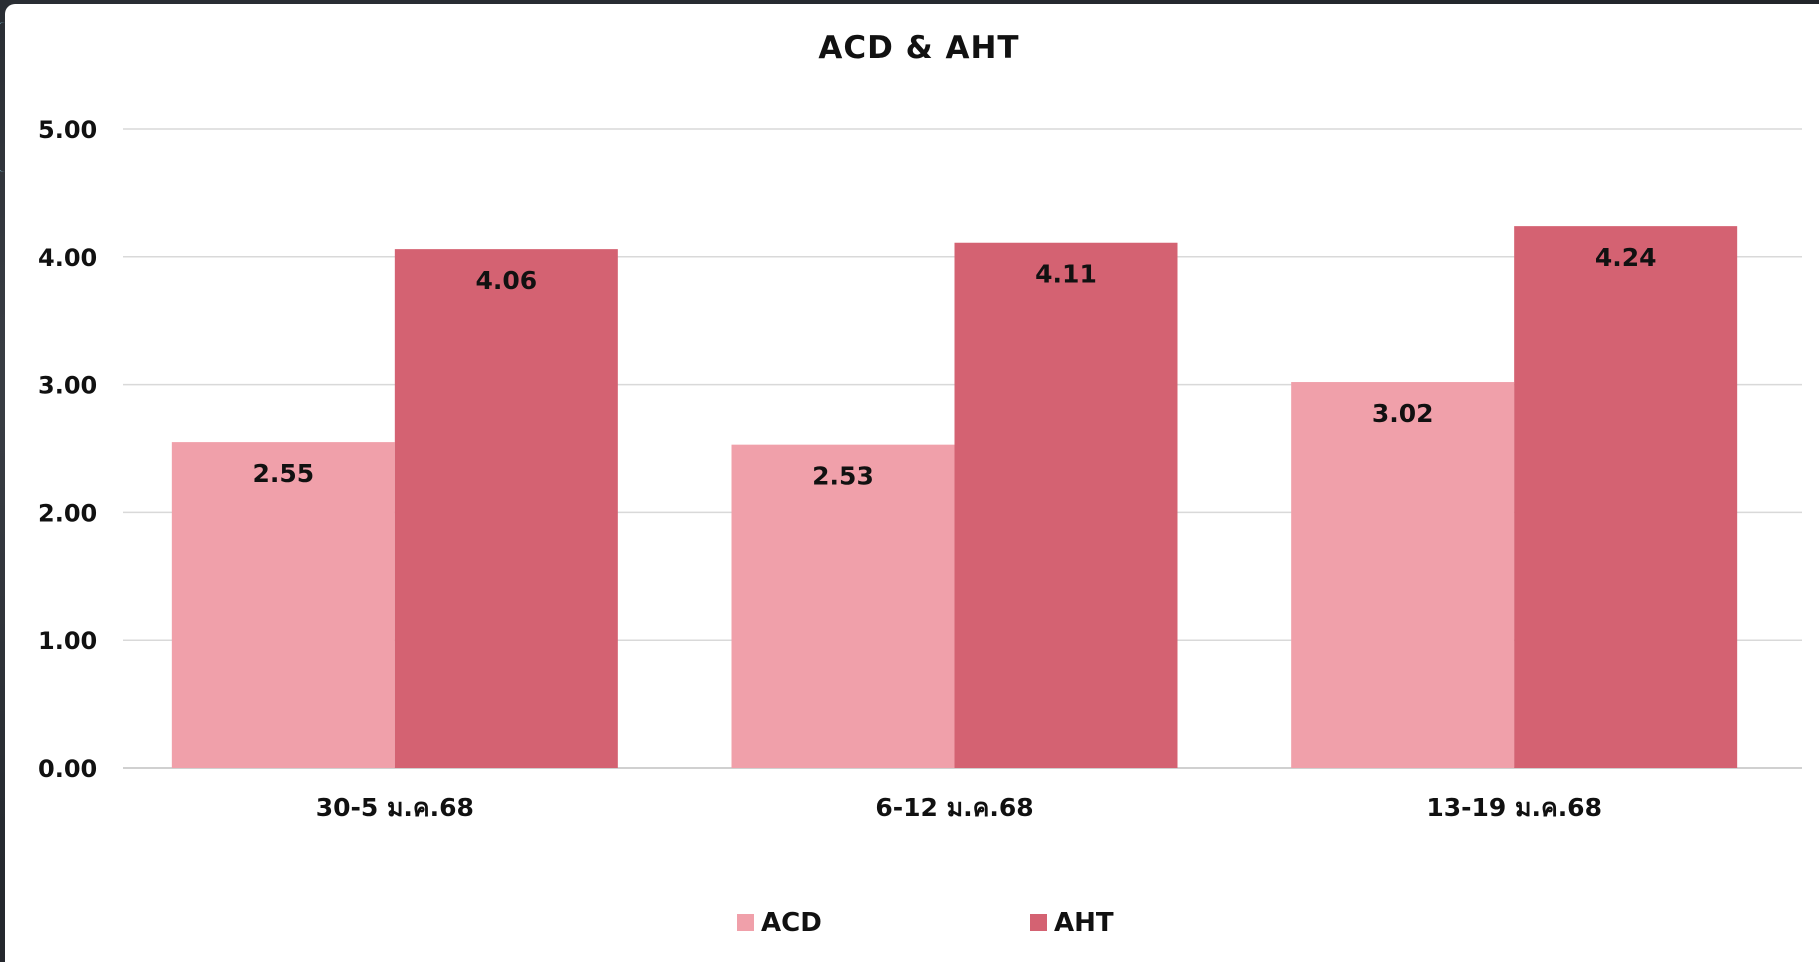  What do you see at coordinates (67, 449) in the screenshot?
I see `y-axis-ticks: 0.00 1.00 2.00 3.00 4.00 5.00` at bounding box center [67, 449].